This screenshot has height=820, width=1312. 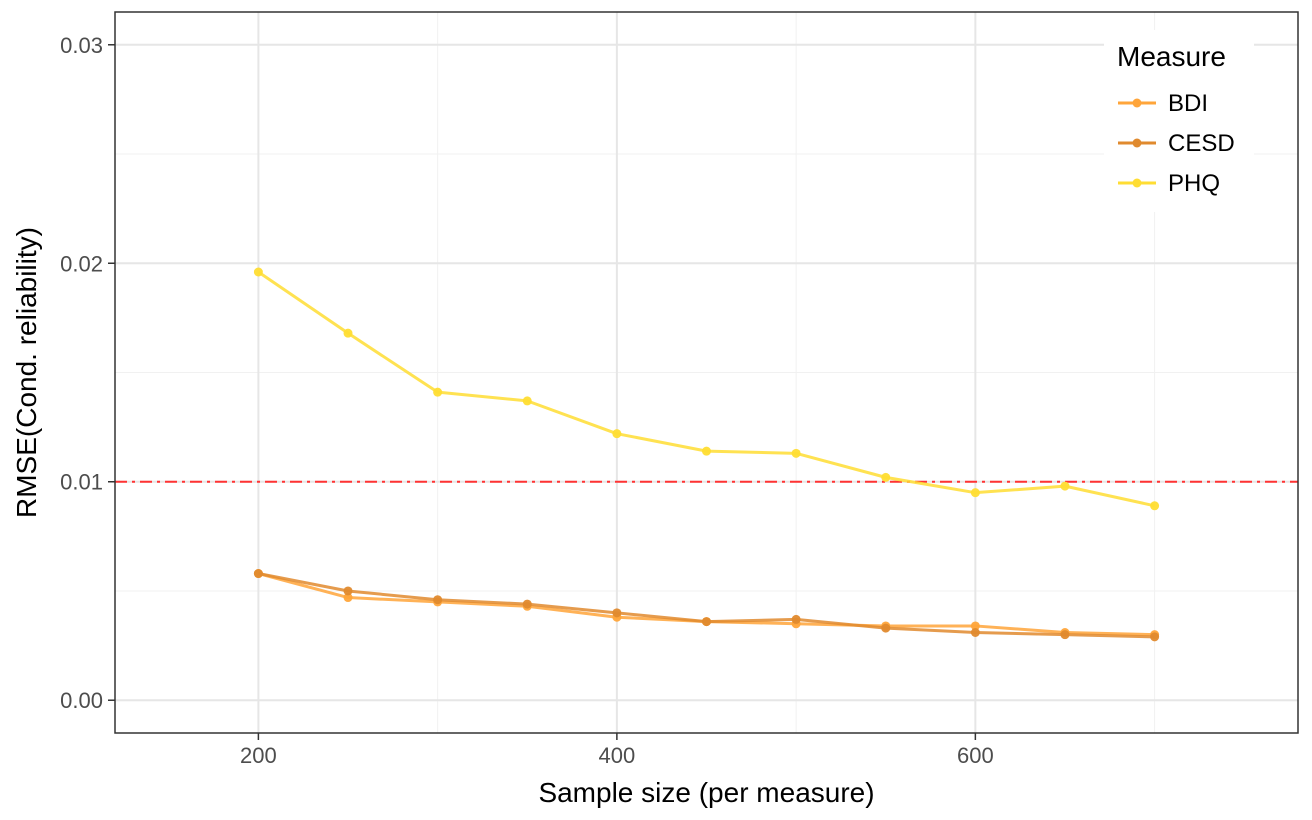 What do you see at coordinates (1188, 103) in the screenshot?
I see `legend-label-bdi: BDI` at bounding box center [1188, 103].